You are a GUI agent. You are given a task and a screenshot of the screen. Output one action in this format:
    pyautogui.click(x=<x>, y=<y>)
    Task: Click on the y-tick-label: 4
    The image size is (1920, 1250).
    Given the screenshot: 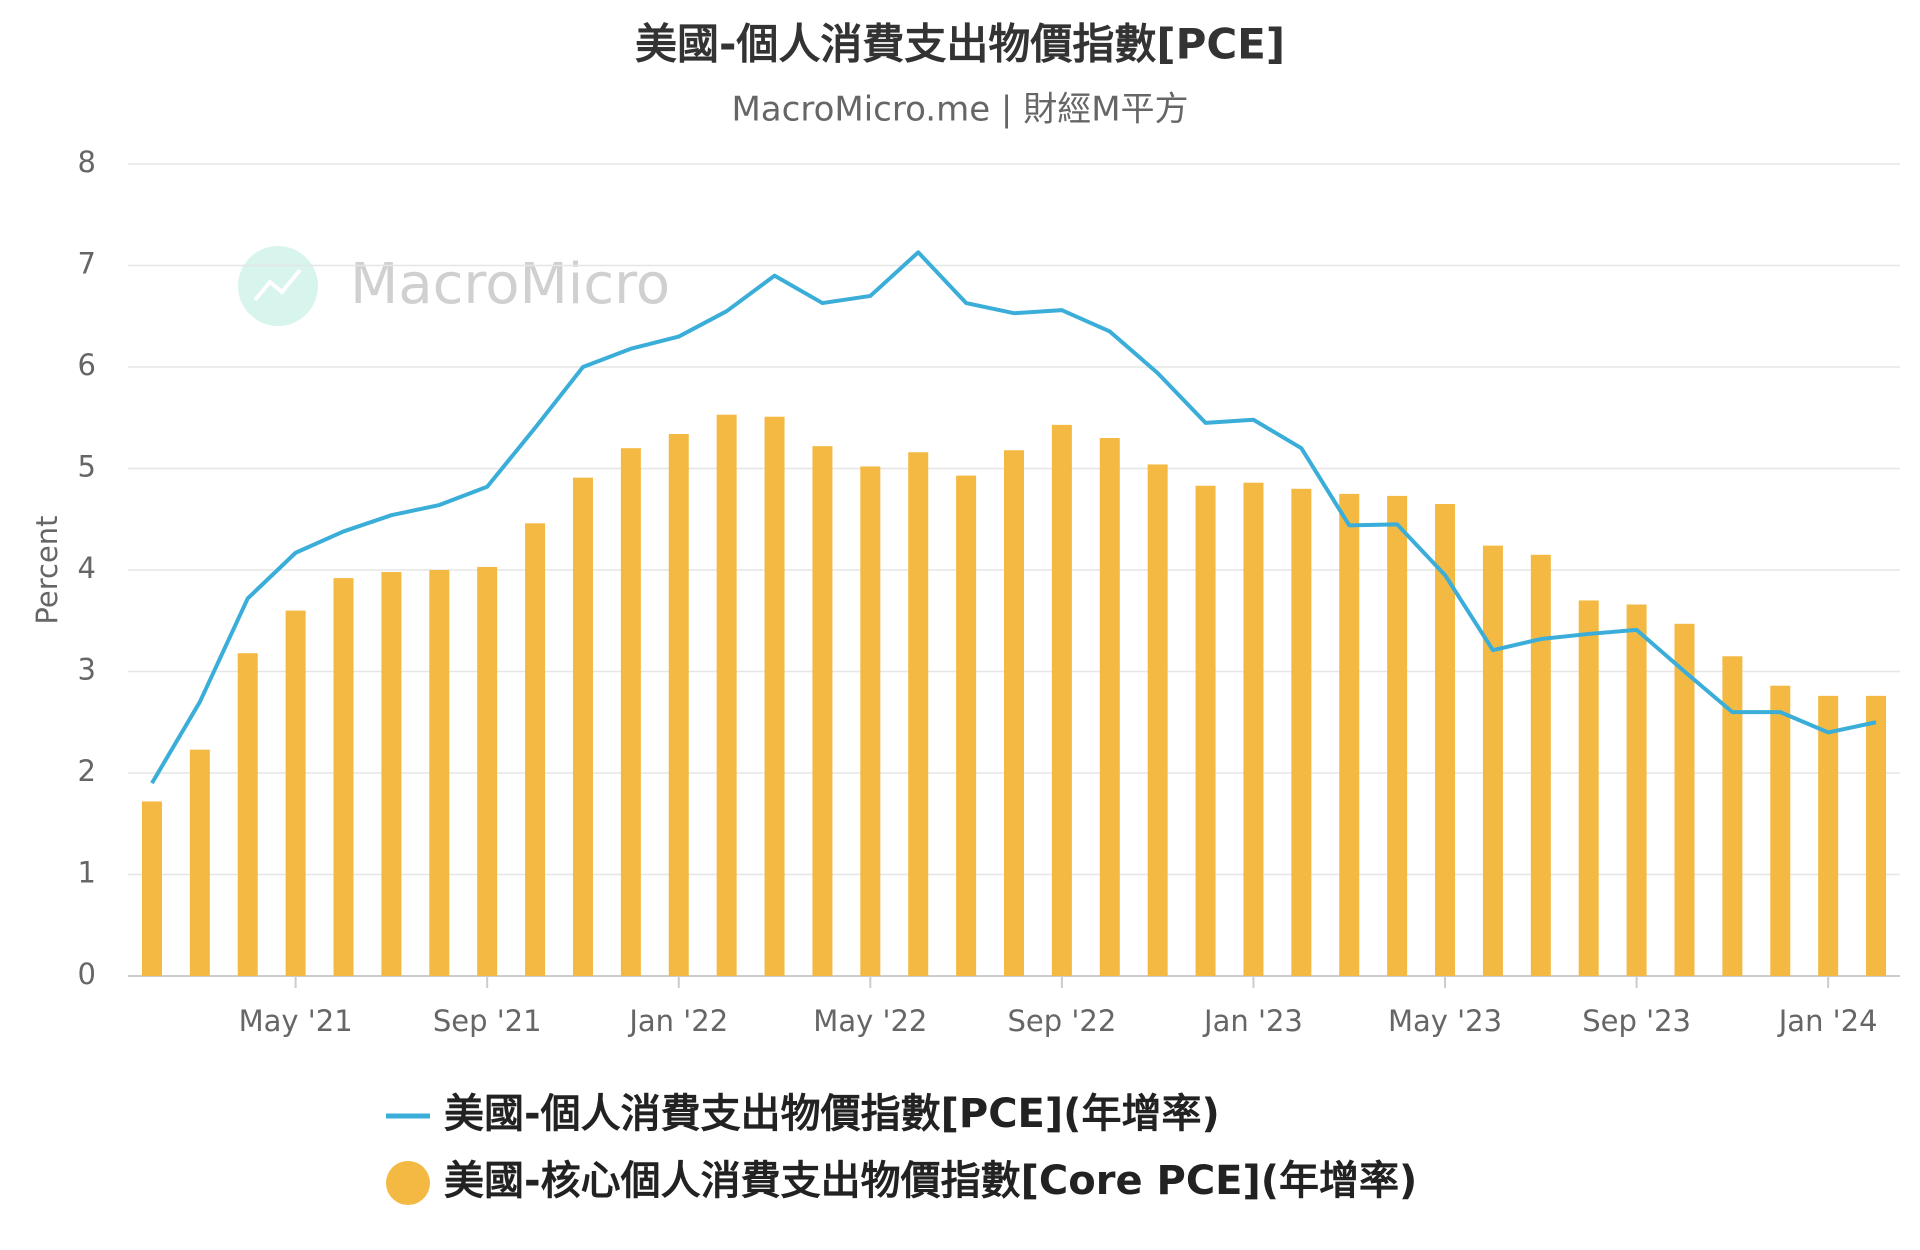 What is the action you would take?
    pyautogui.click(x=87, y=568)
    